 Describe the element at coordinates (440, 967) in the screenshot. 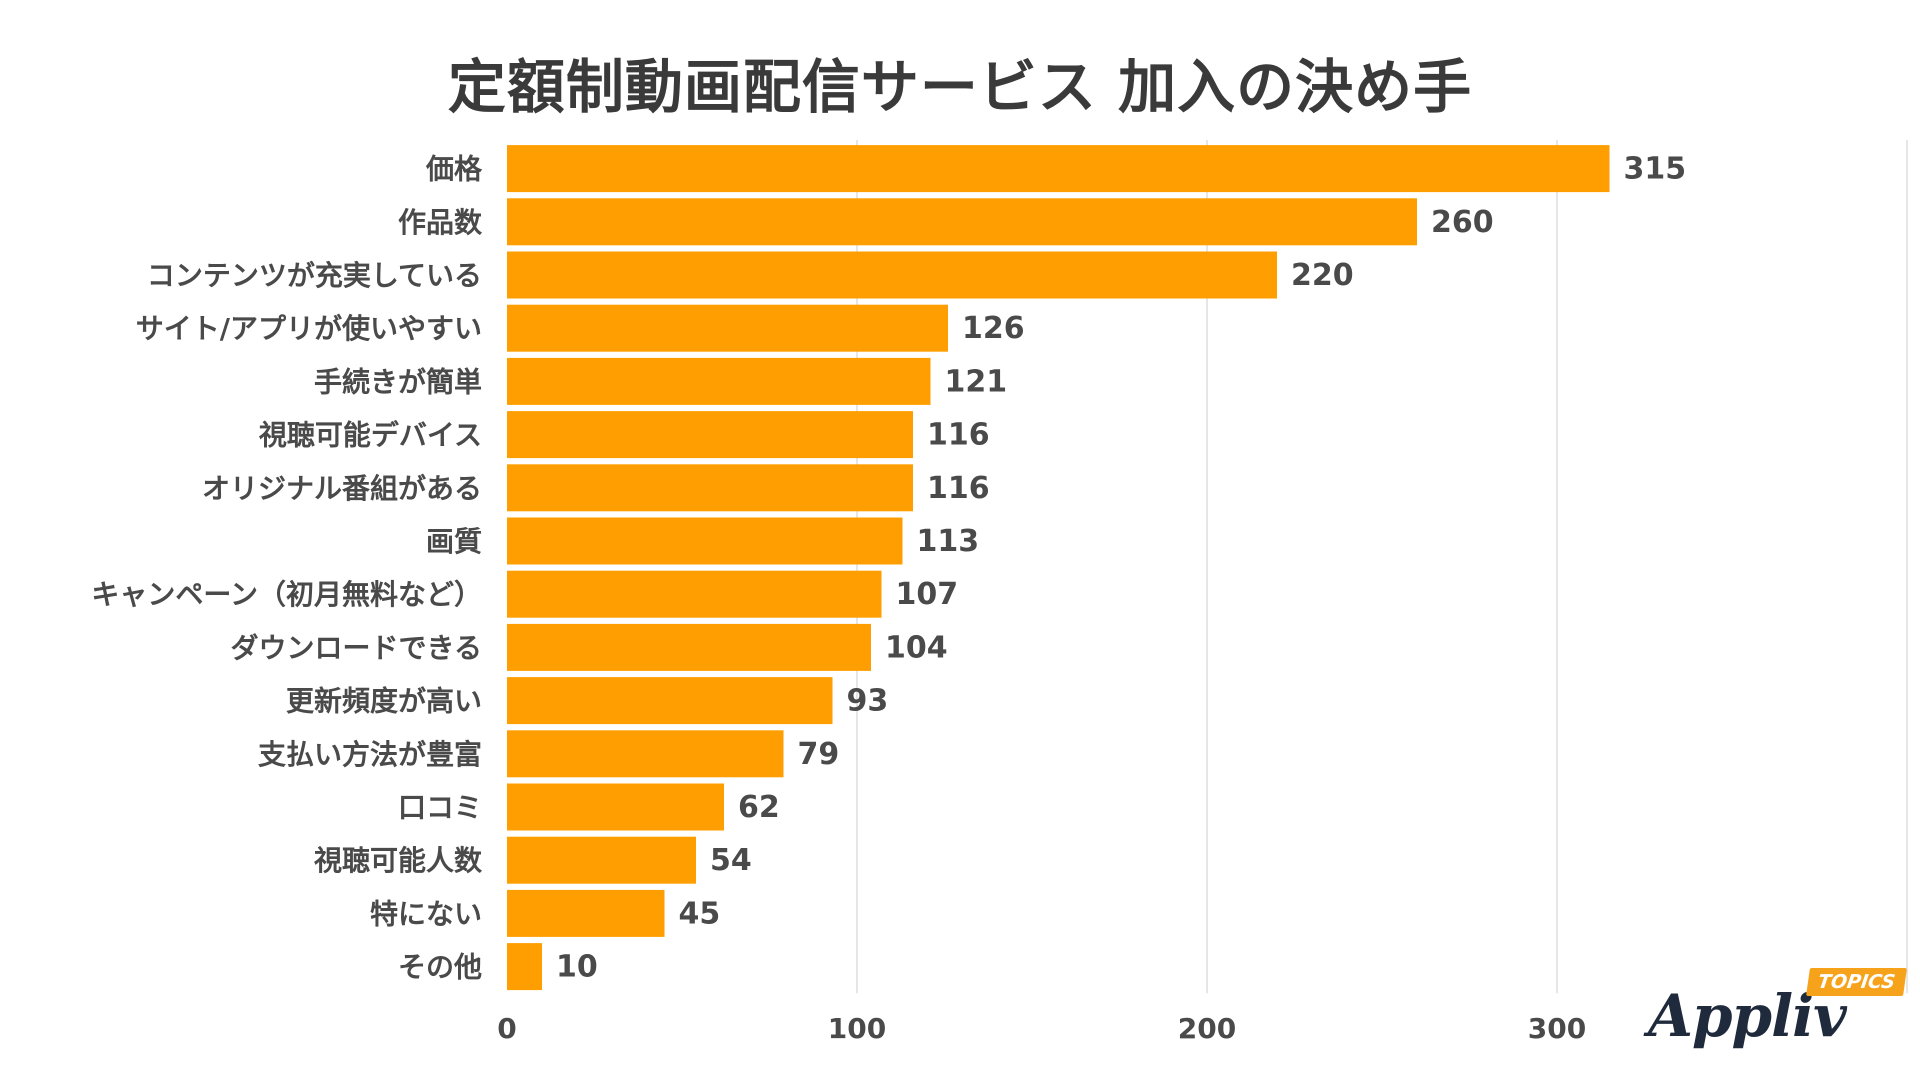

I see `category-label: その他` at that location.